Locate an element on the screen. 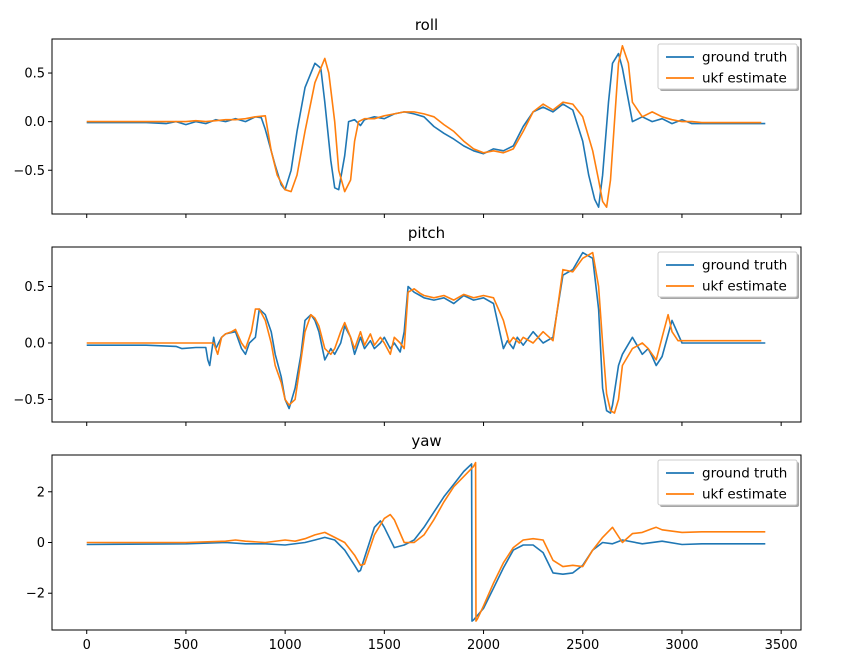  subplot-title: yaw is located at coordinates (426, 441).